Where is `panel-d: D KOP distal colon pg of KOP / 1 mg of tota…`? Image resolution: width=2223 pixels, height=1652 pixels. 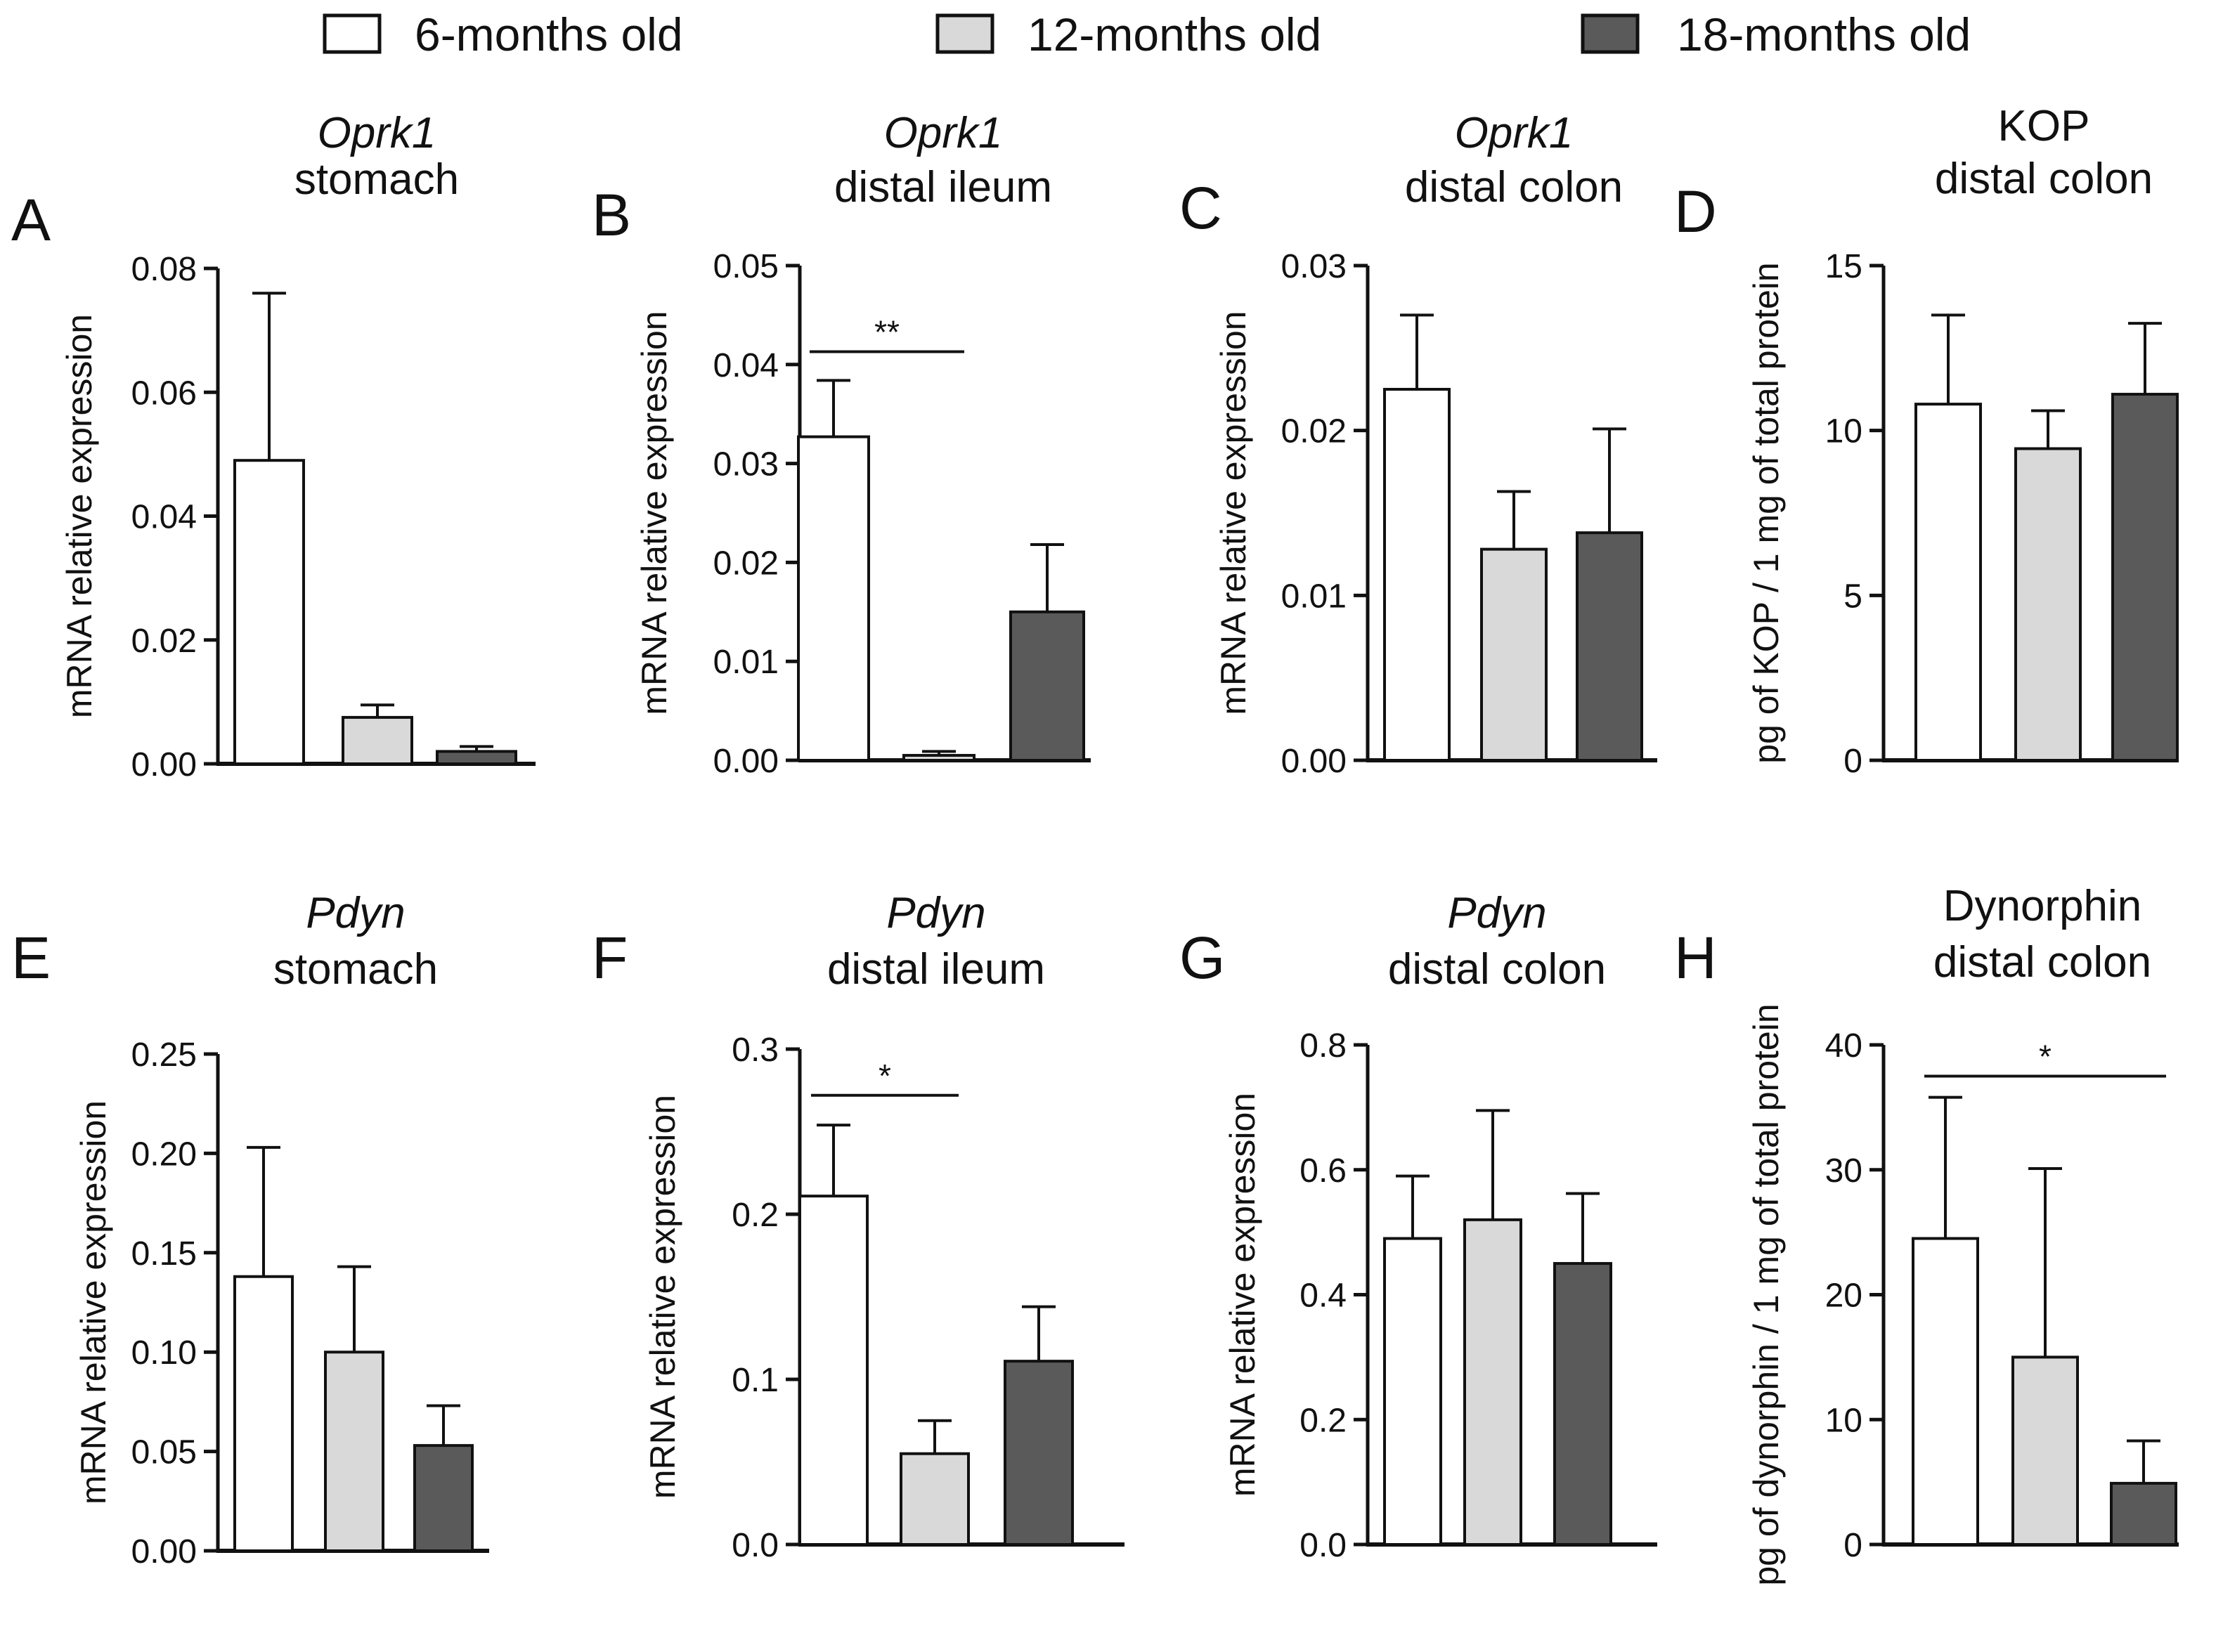
panel-d: D KOP distal colon pg of KOP / 1 mg of tota… is located at coordinates (1926, 441).